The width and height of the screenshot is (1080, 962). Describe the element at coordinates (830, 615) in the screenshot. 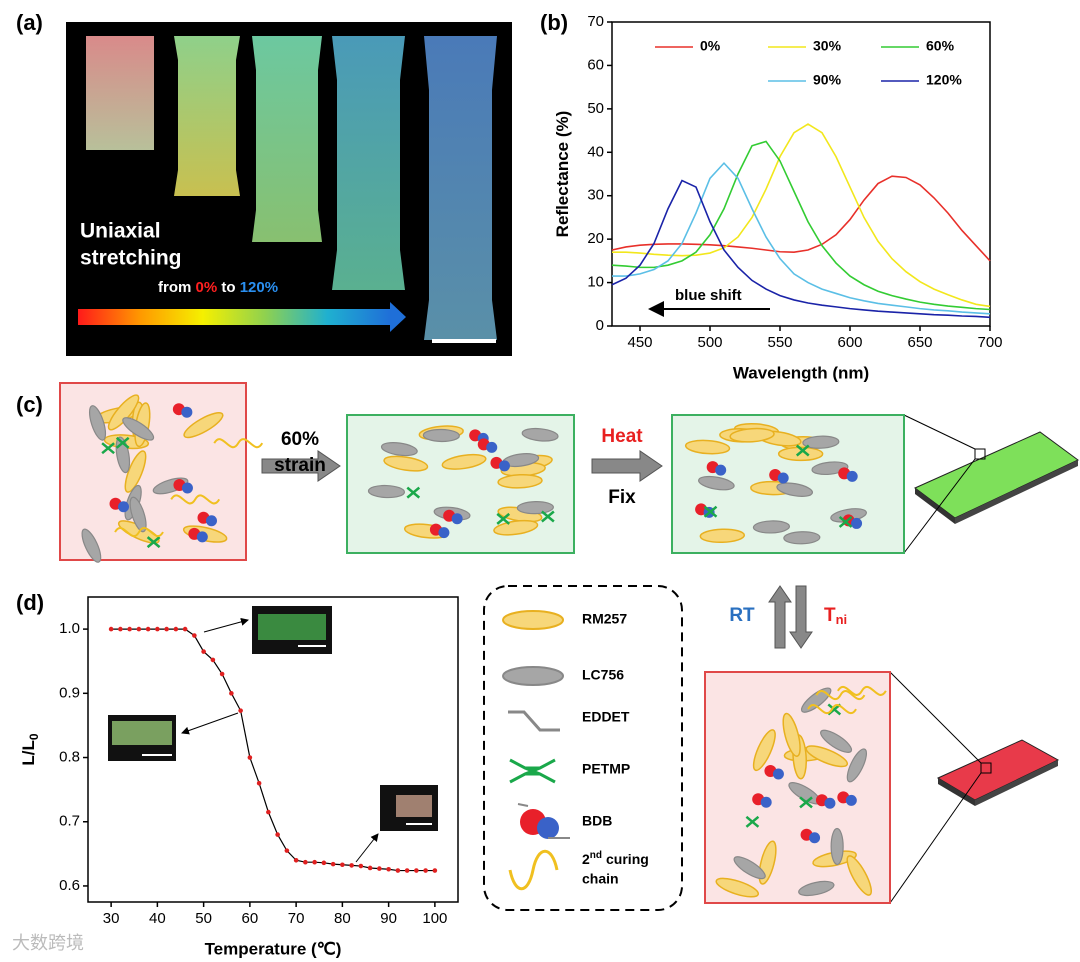

I see `text-part: T` at that location.